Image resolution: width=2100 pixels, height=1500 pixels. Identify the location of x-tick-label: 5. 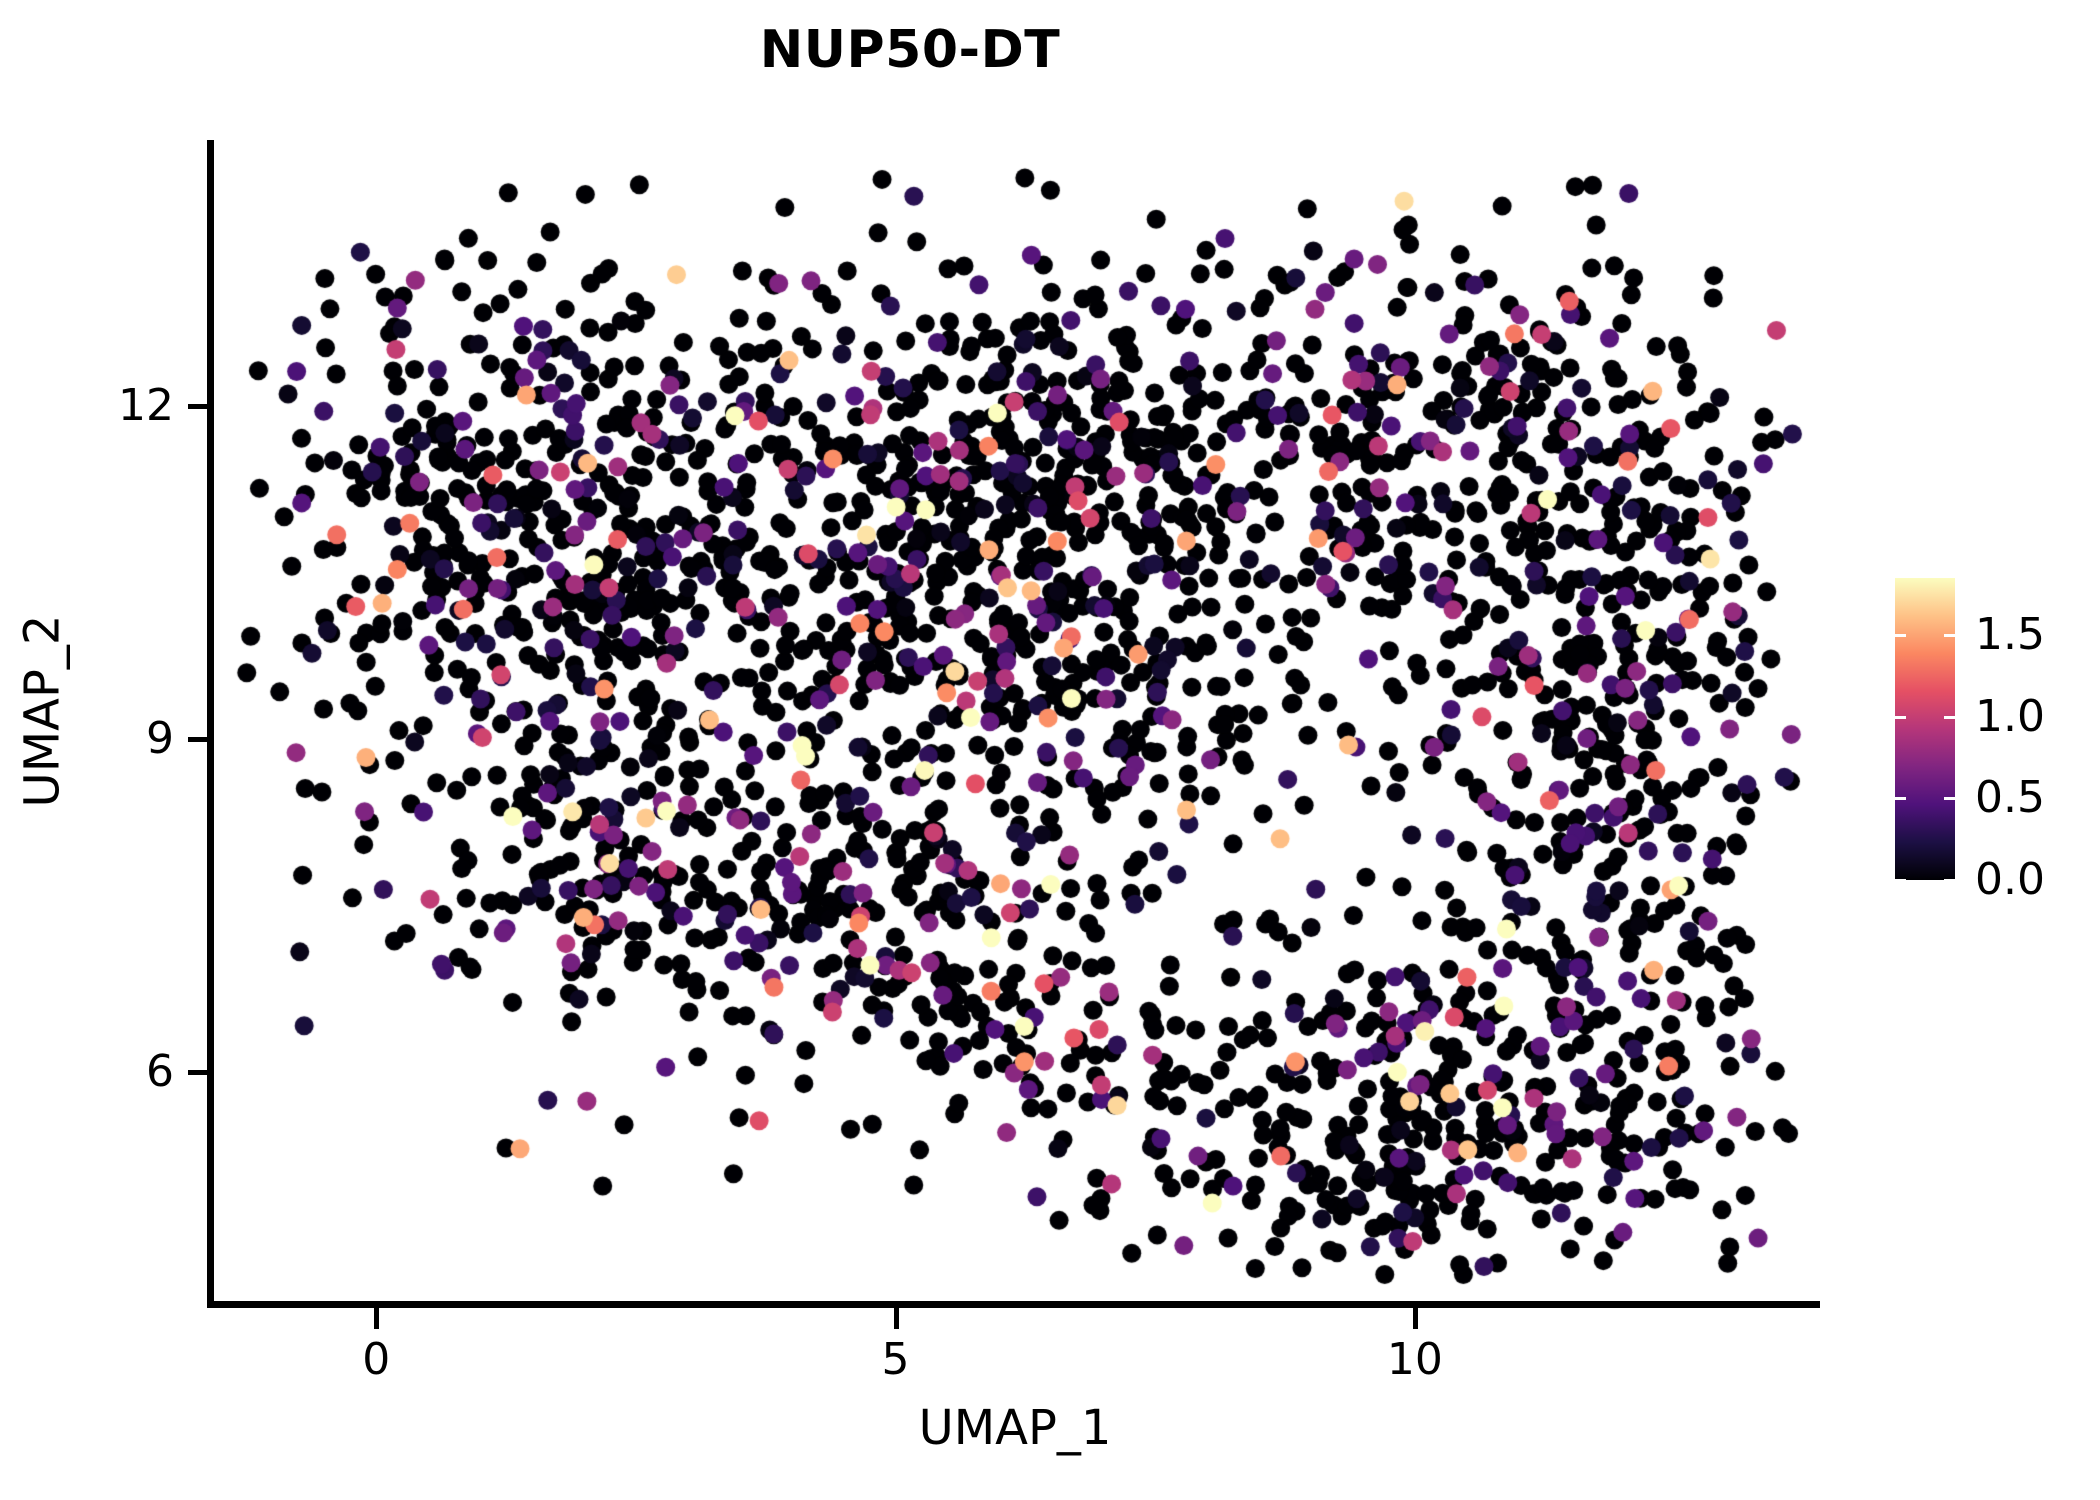
(895, 1359).